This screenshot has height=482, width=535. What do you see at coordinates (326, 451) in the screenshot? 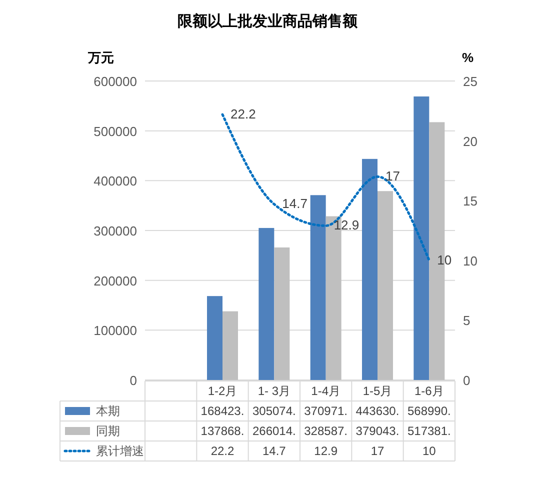
I see `data-label: 12.9` at bounding box center [326, 451].